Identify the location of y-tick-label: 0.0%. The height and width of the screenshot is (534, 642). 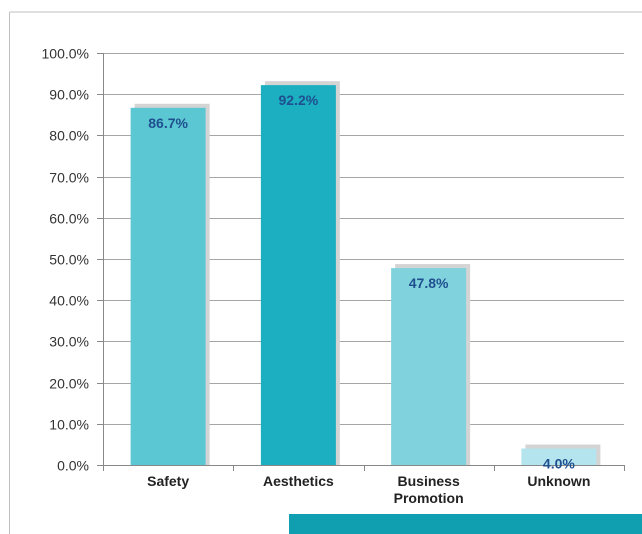
(73, 466).